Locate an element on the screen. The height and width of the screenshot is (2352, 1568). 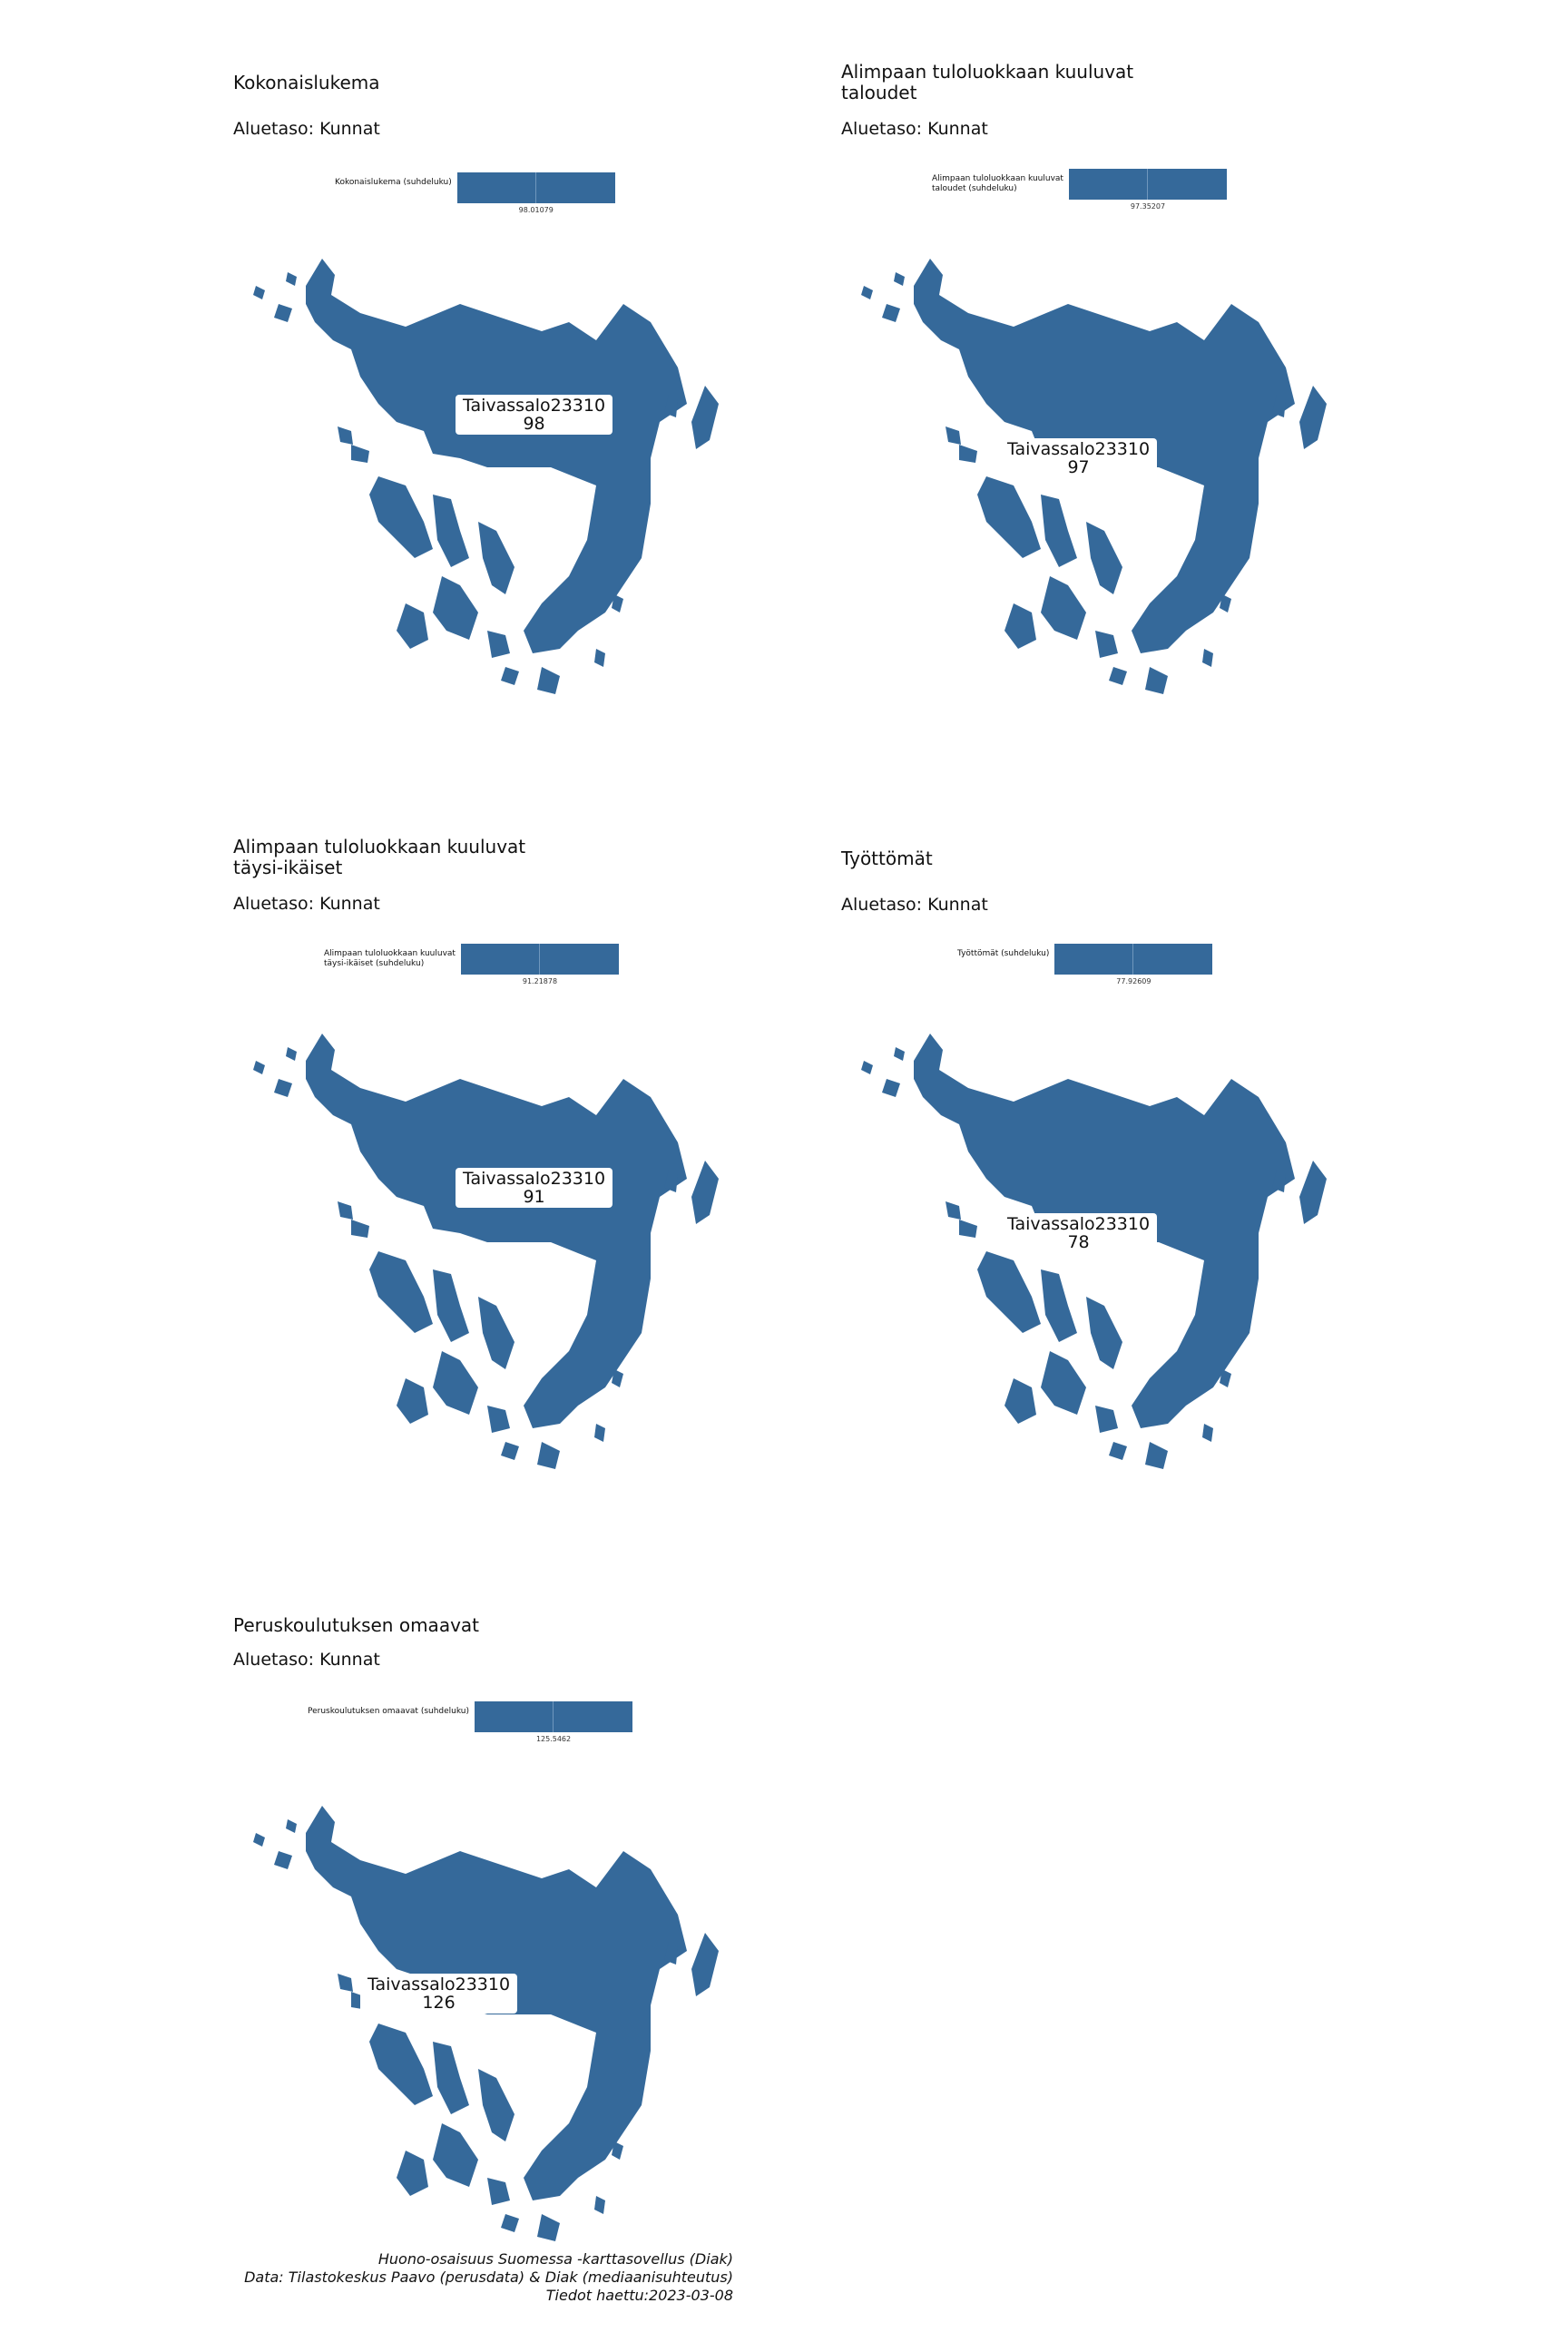
credits-line-3: Tiedot haettu:2023-03-08 is located at coordinates (639, 2295).